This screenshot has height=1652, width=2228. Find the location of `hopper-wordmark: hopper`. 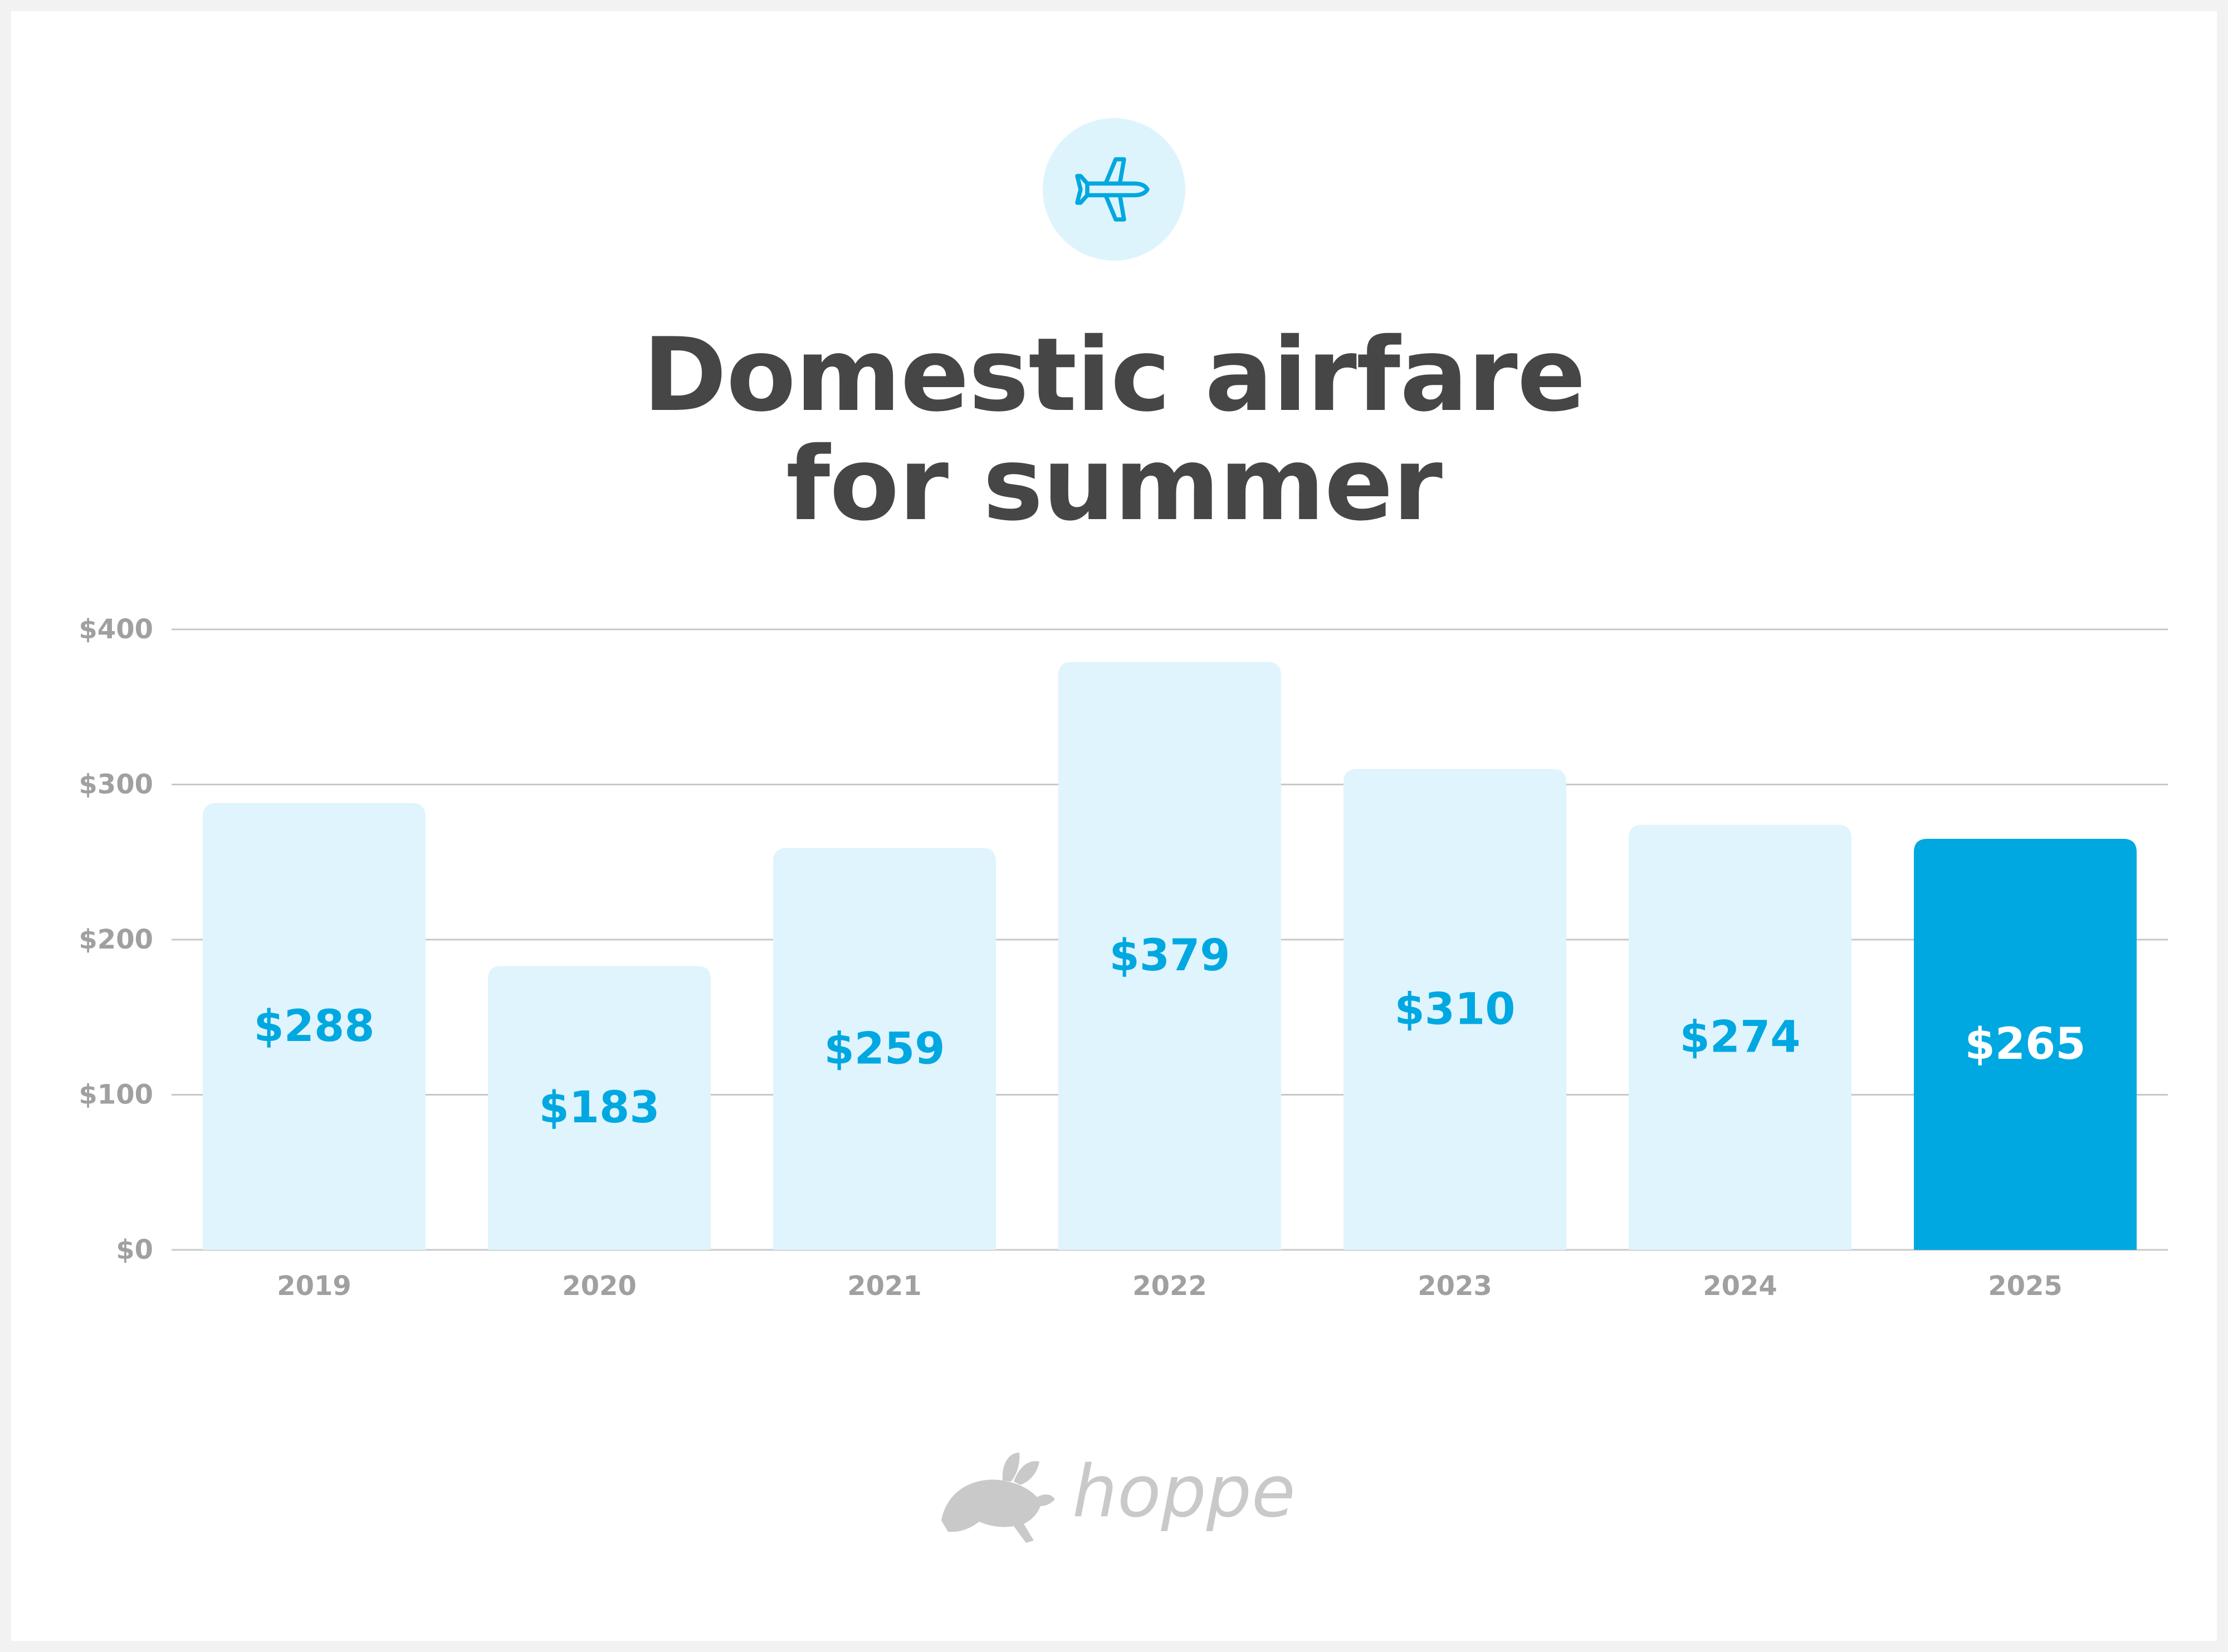

hopper-wordmark: hopper is located at coordinates (1182, 1491).